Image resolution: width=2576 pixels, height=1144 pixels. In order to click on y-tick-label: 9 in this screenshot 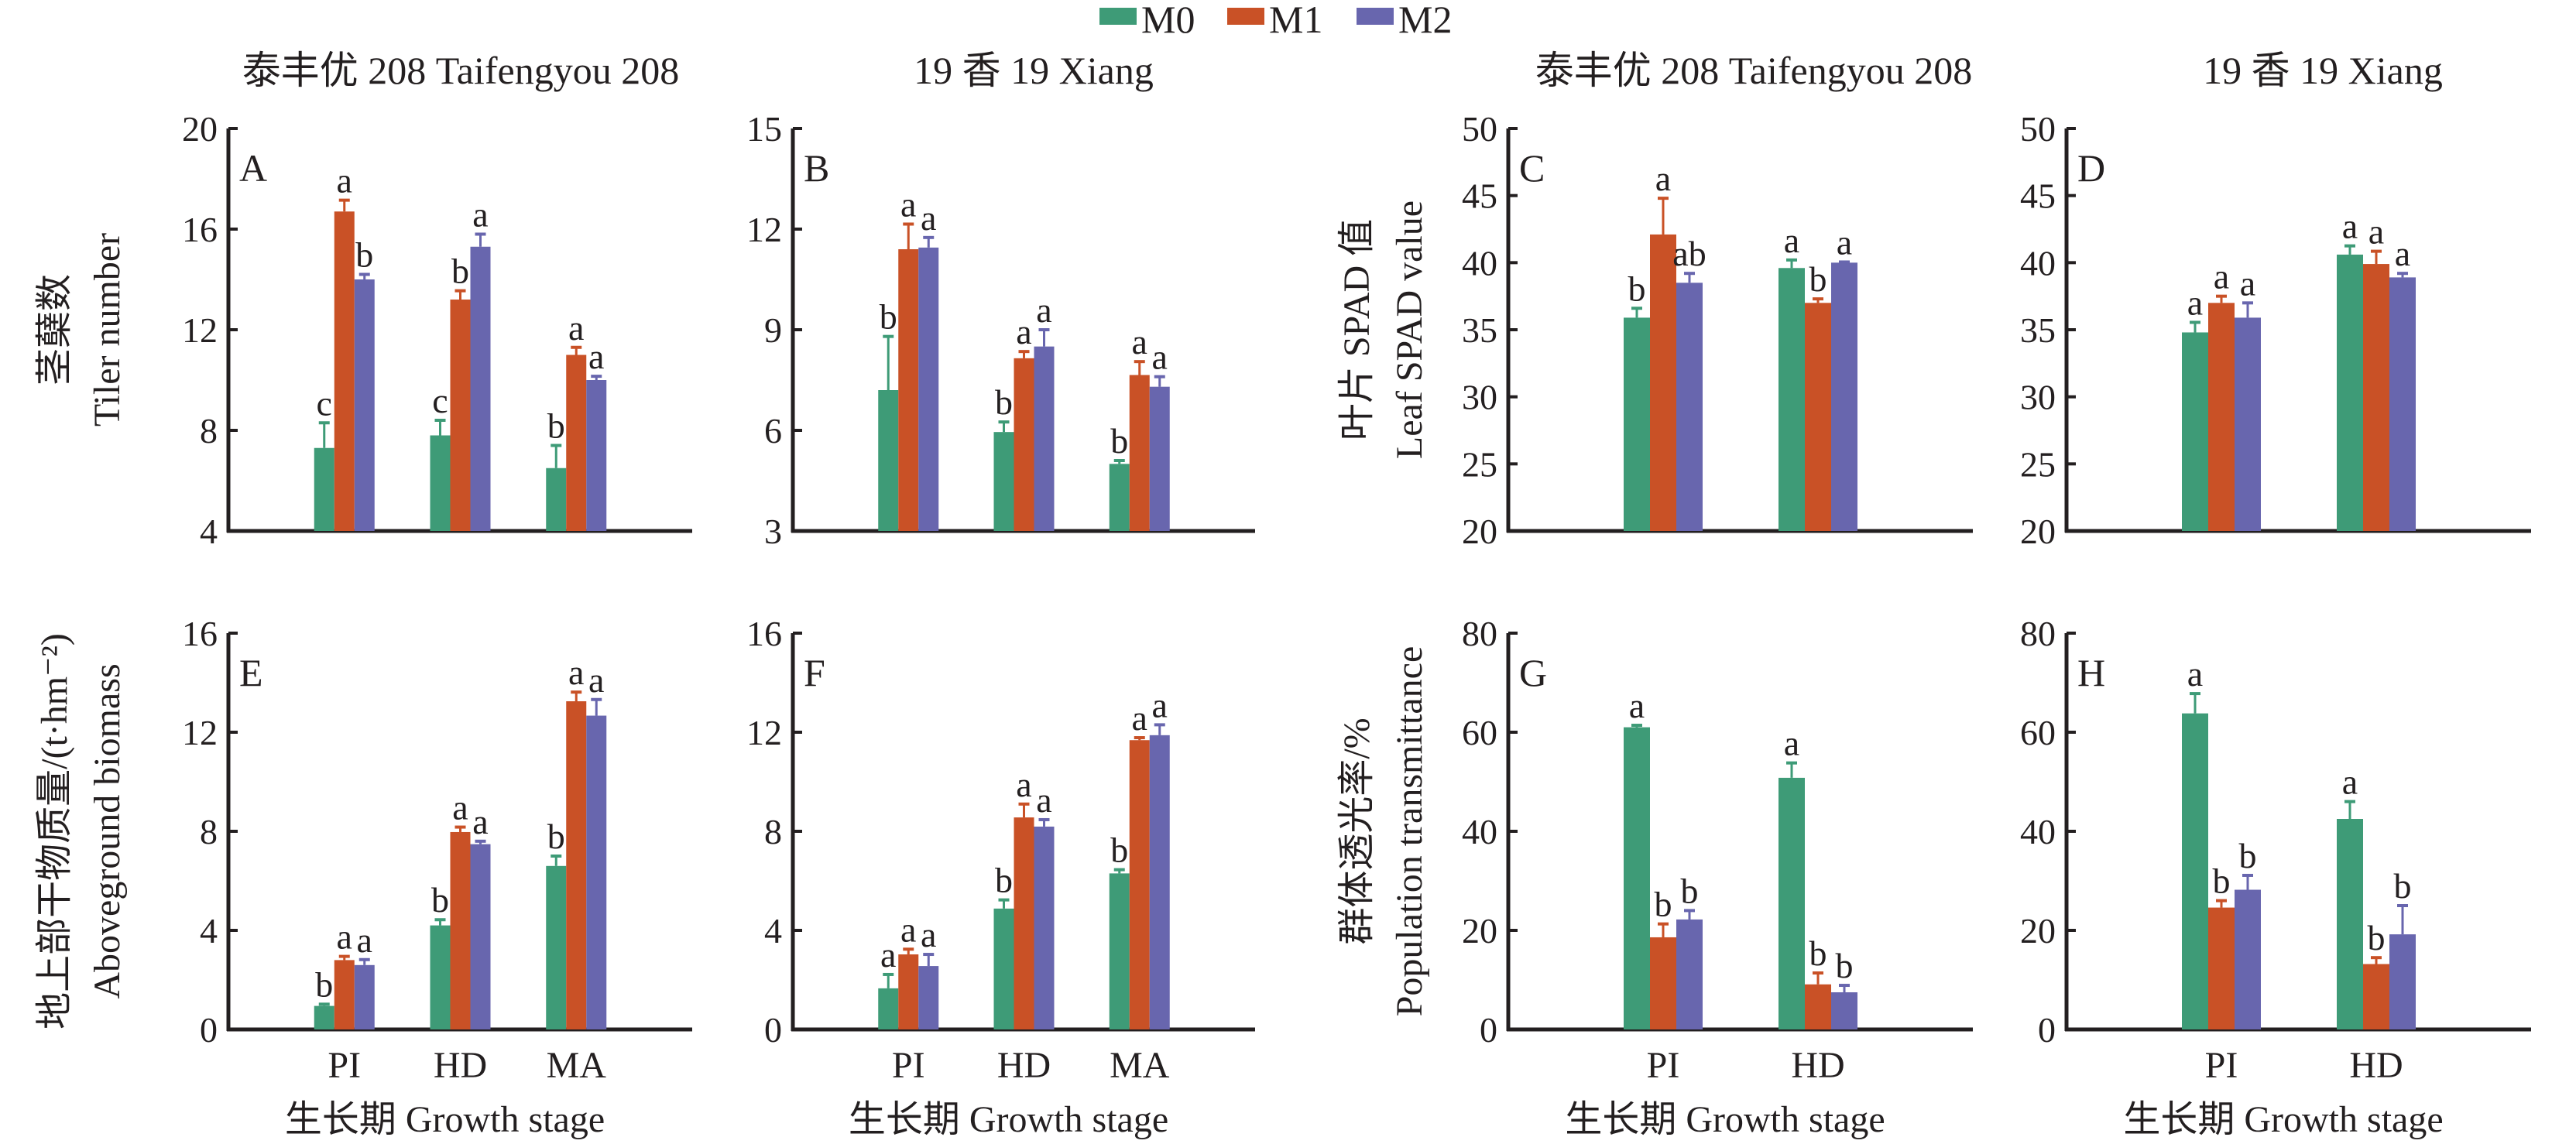, I will do `click(773, 330)`.